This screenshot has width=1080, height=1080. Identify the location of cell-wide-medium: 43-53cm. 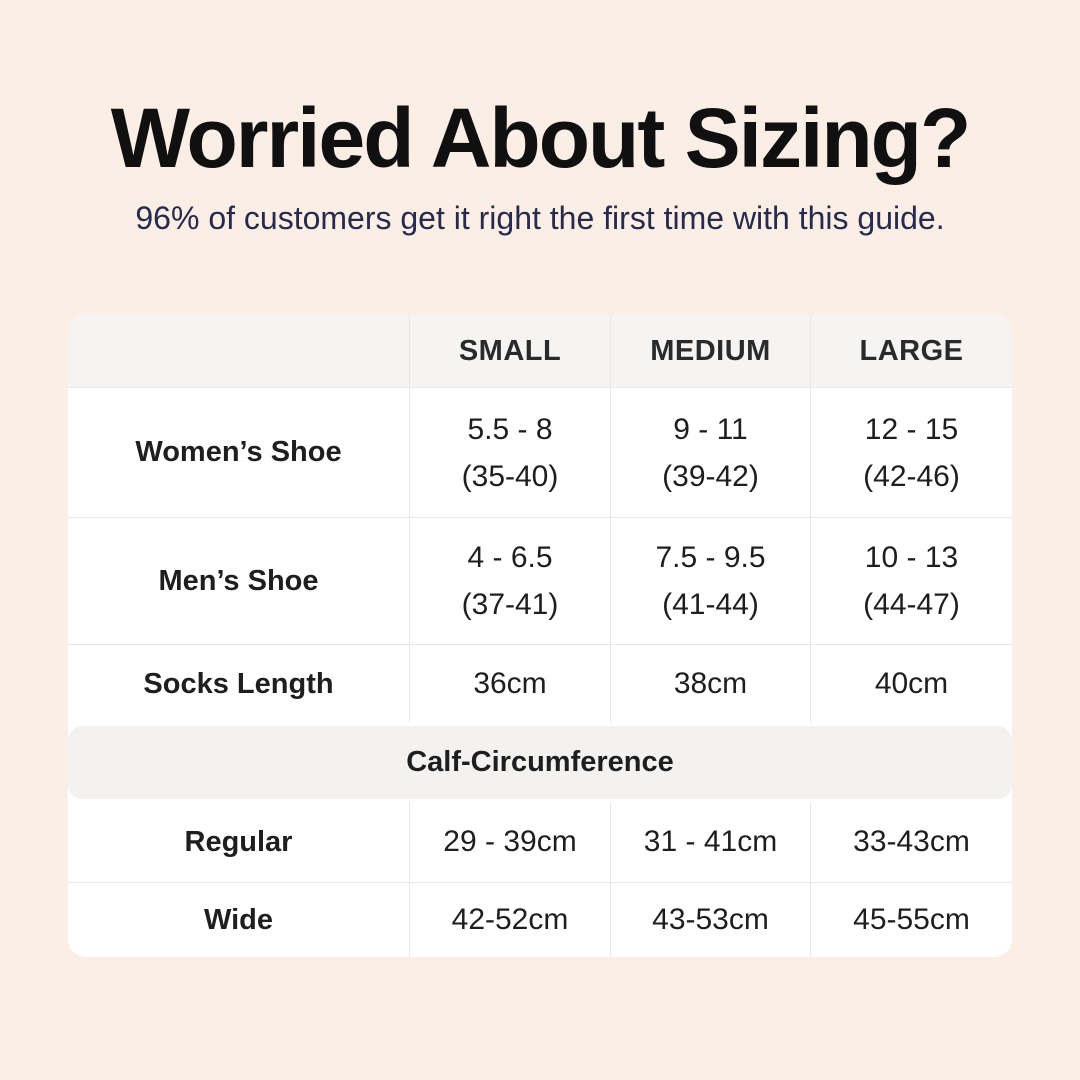
(711, 920).